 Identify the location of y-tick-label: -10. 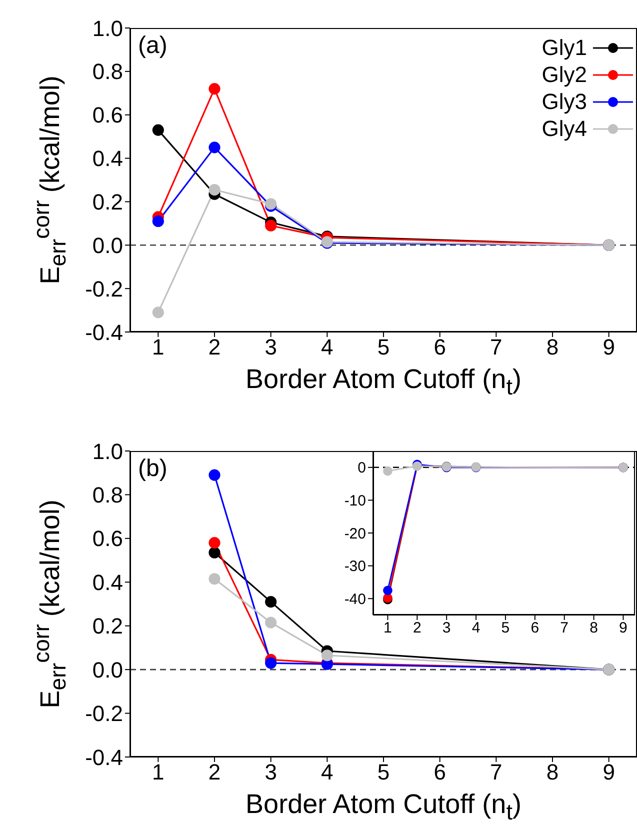
(355, 501).